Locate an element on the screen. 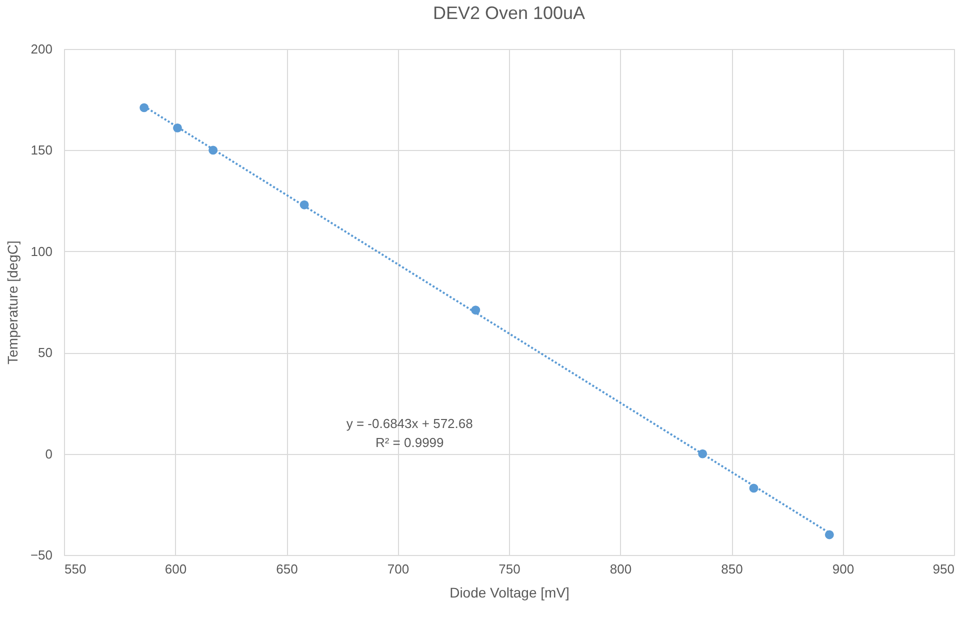 This screenshot has width=974, height=621. x-tick-label: 550 is located at coordinates (75, 569).